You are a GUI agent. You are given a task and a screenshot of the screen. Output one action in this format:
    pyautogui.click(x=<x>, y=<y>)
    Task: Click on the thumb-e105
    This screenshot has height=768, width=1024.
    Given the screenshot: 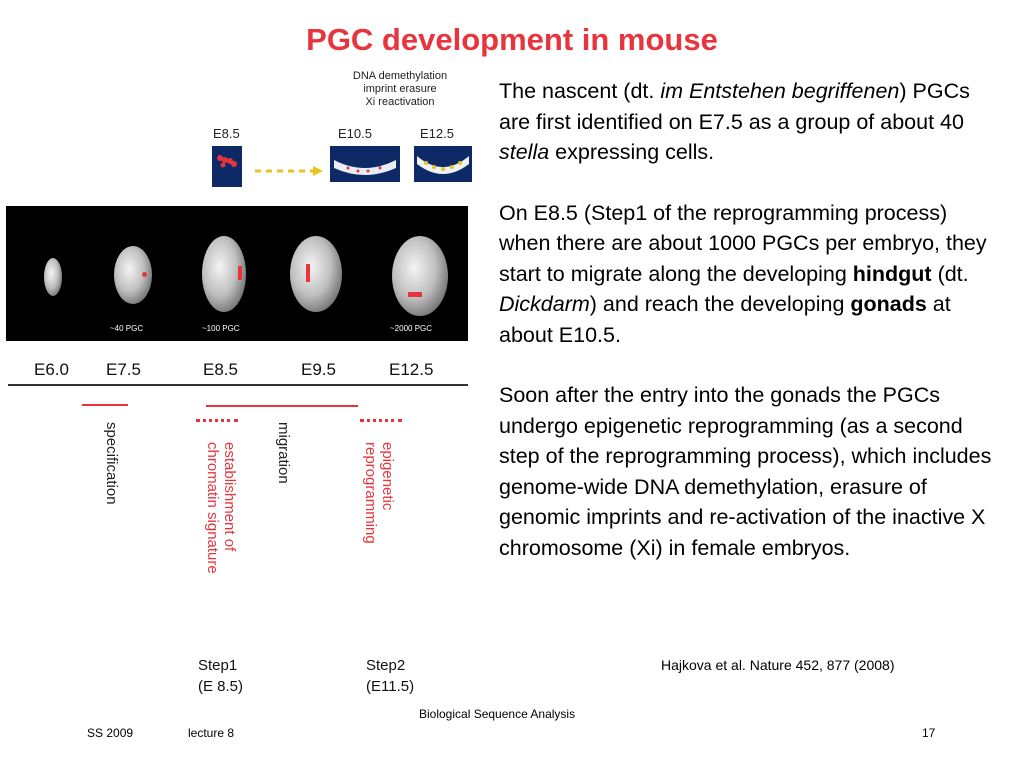 What is the action you would take?
    pyautogui.click(x=365, y=164)
    